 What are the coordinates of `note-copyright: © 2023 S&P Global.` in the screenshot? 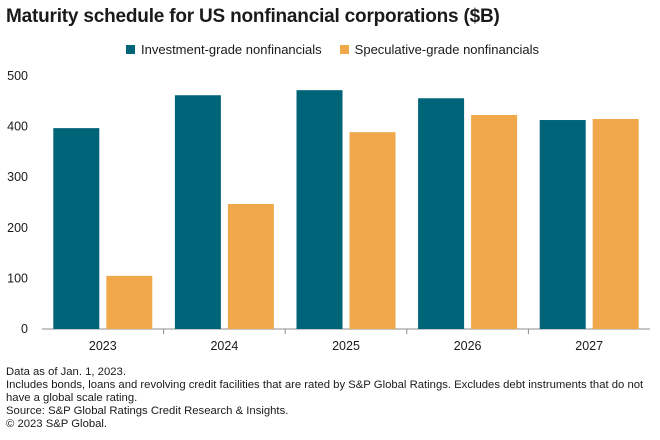 It's located at (57, 424).